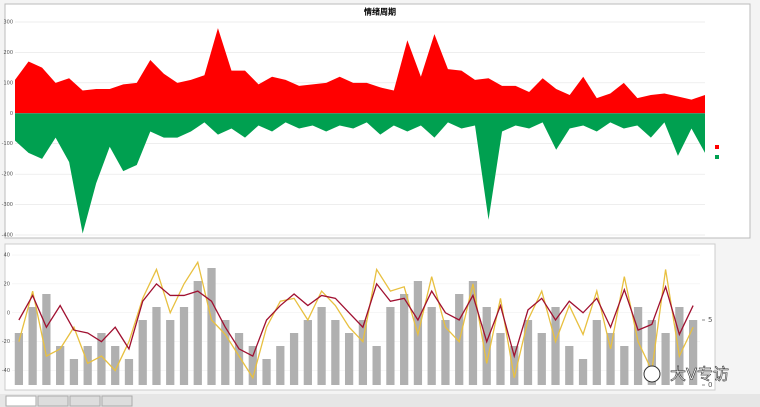 The height and width of the screenshot is (407, 760). What do you see at coordinates (6, 342) in the screenshot?
I see `y-tick-label: -20` at bounding box center [6, 342].